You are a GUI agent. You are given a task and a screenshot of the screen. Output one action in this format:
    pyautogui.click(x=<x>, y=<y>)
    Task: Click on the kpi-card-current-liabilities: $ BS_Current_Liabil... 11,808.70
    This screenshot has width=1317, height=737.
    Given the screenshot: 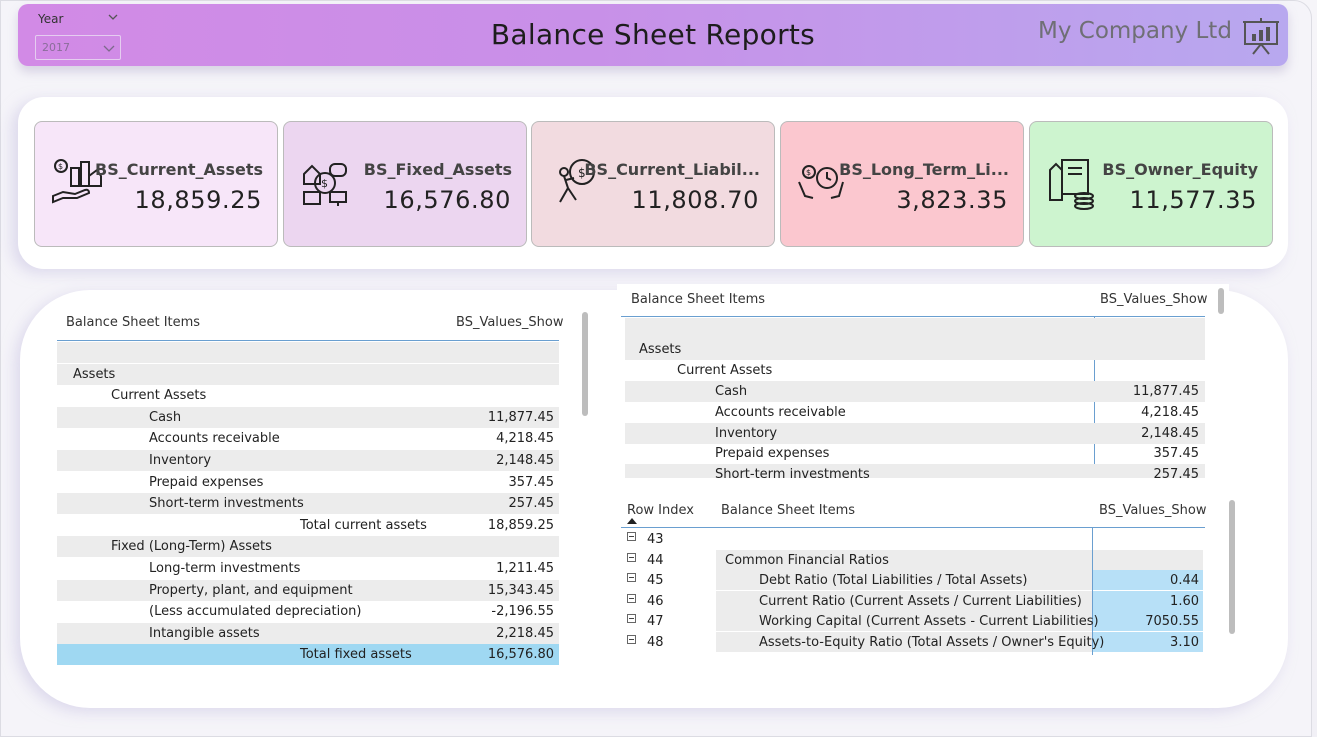 What is the action you would take?
    pyautogui.click(x=653, y=184)
    